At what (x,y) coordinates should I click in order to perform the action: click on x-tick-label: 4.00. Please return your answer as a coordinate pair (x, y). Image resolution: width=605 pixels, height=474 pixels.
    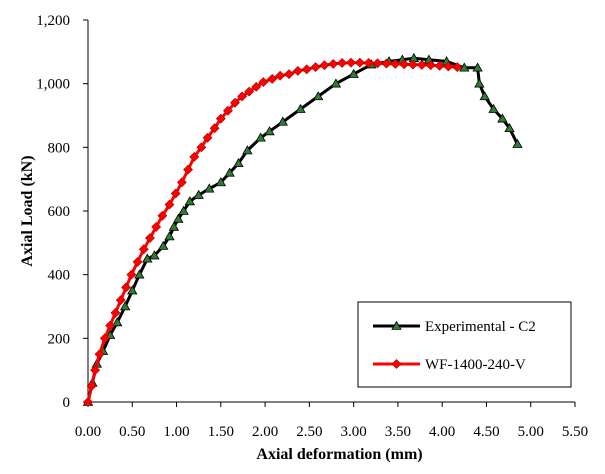
    Looking at the image, I should click on (442, 432).